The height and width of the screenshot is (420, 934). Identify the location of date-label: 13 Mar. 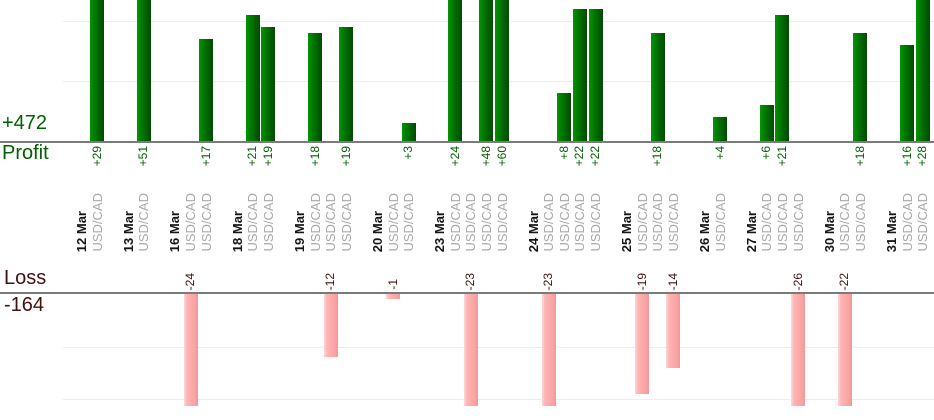
(128, 231).